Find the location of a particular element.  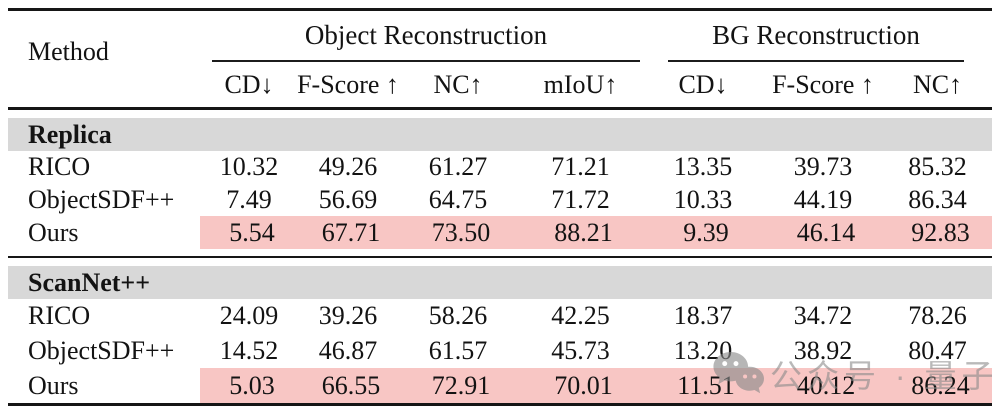

value-cell: 39.26 is located at coordinates (348, 315).